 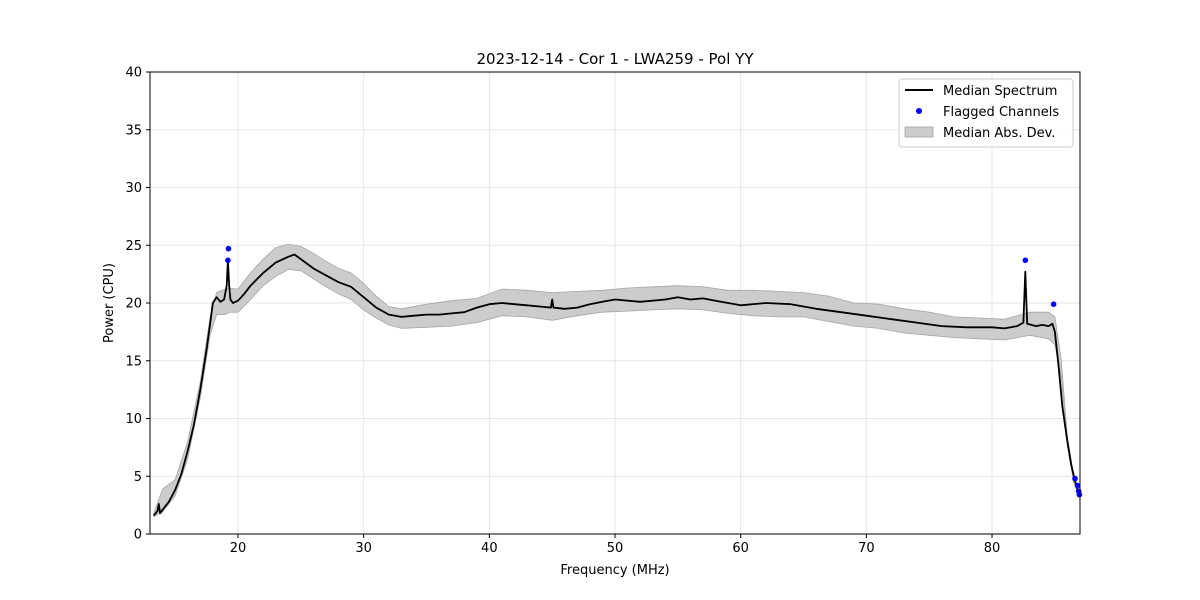 I want to click on x-axis-ticks: 20 30 40 50 60 70 80, so click(x=615, y=545).